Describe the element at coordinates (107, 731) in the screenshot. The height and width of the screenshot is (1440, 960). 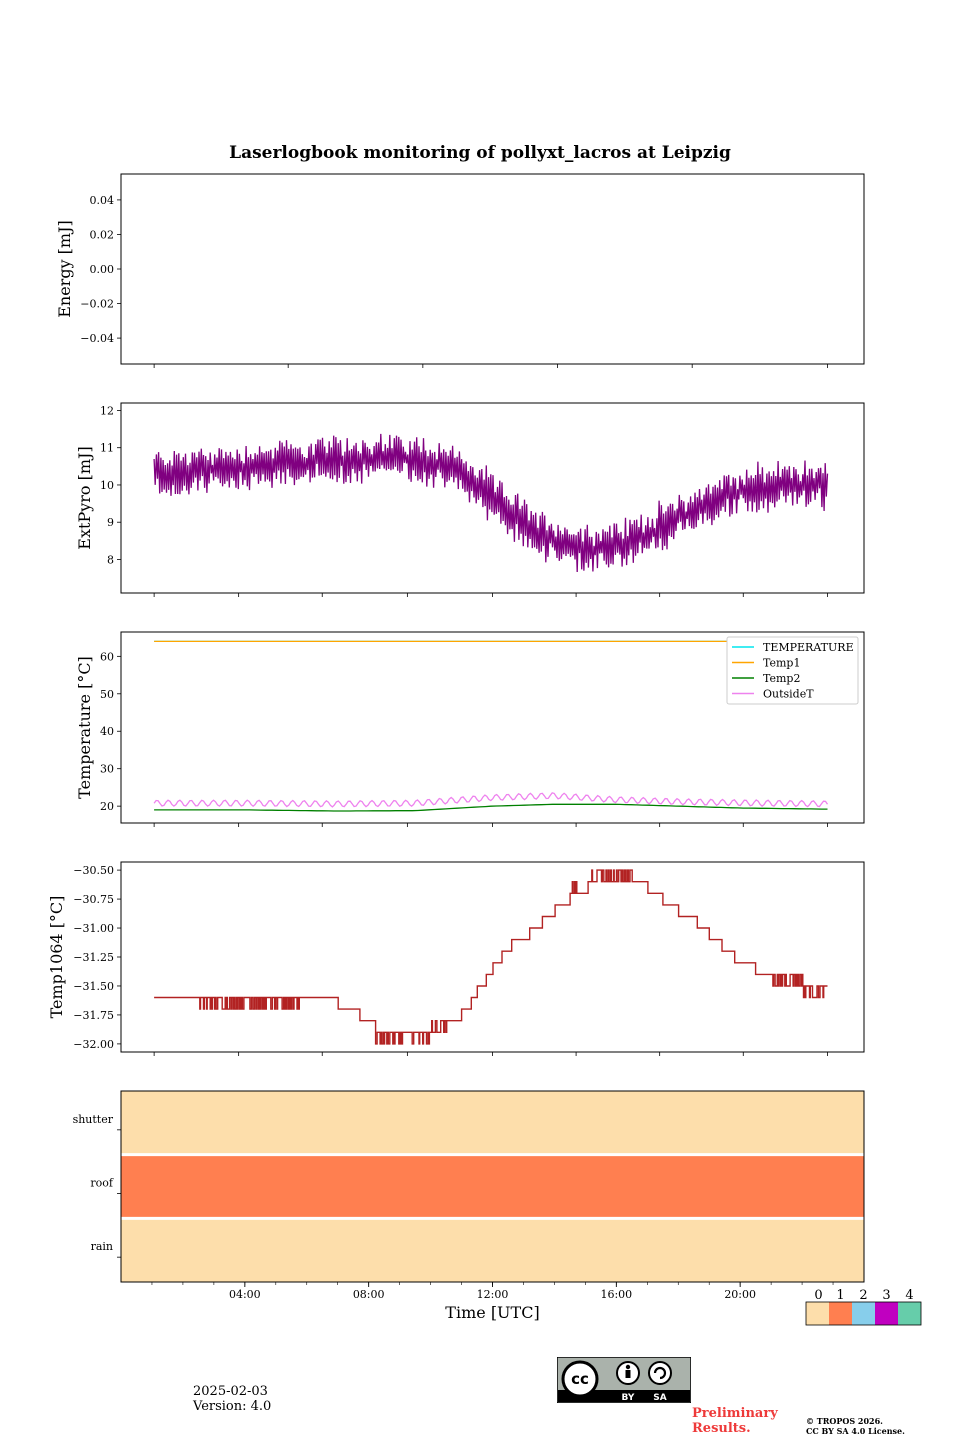
I see `y-tick-label: 40` at that location.